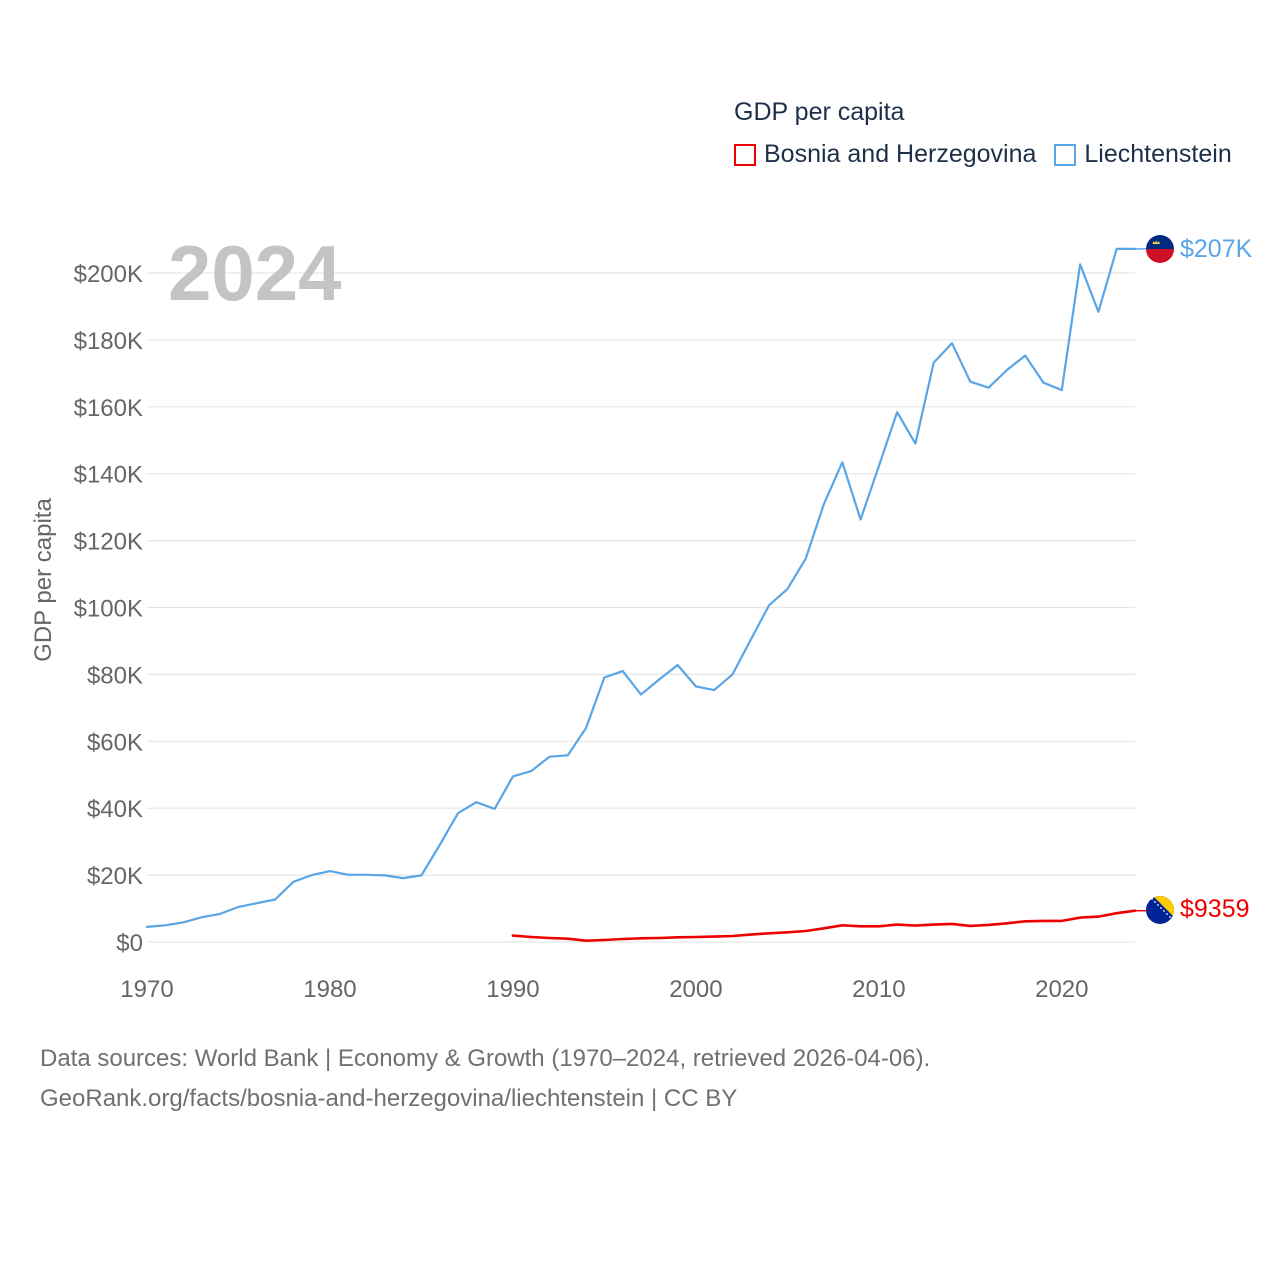 The width and height of the screenshot is (1280, 1280). Describe the element at coordinates (1160, 249) in the screenshot. I see `liechtenstein-flag-icon` at that location.